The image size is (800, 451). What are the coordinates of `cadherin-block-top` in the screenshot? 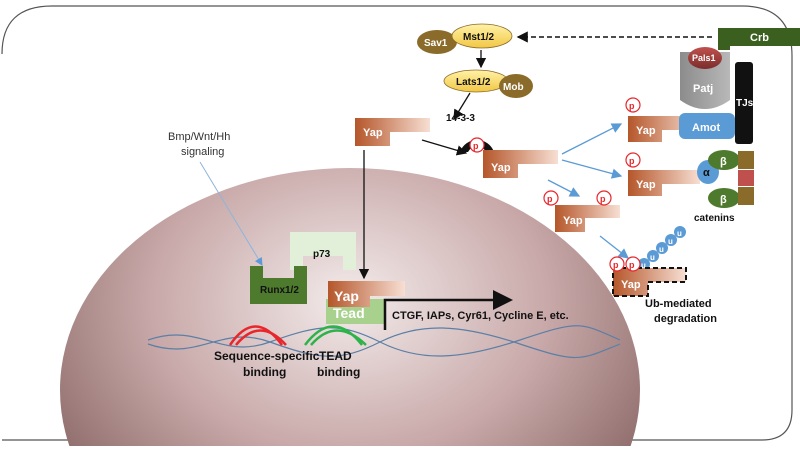 It's located at (746, 160).